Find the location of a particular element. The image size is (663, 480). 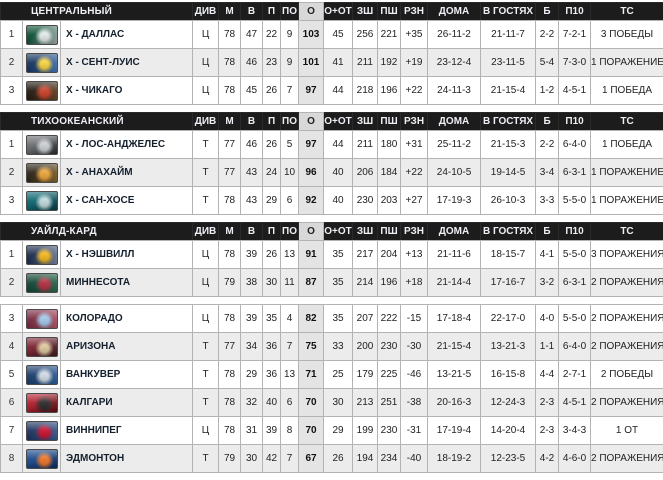

team-name: Х - САН-ХОСЕ is located at coordinates (127, 201).